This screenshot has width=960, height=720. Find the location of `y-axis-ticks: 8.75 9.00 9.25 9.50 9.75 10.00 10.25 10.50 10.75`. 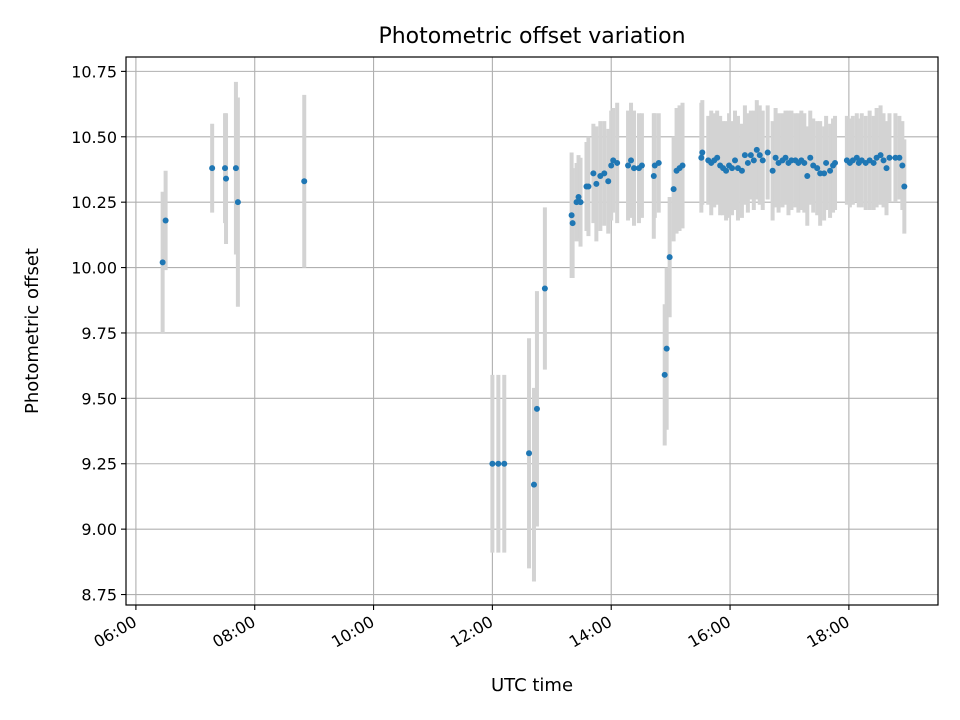

y-axis-ticks: 8.75 9.00 9.25 9.50 9.75 10.00 10.25 10.50 10.75 is located at coordinates (98, 333).